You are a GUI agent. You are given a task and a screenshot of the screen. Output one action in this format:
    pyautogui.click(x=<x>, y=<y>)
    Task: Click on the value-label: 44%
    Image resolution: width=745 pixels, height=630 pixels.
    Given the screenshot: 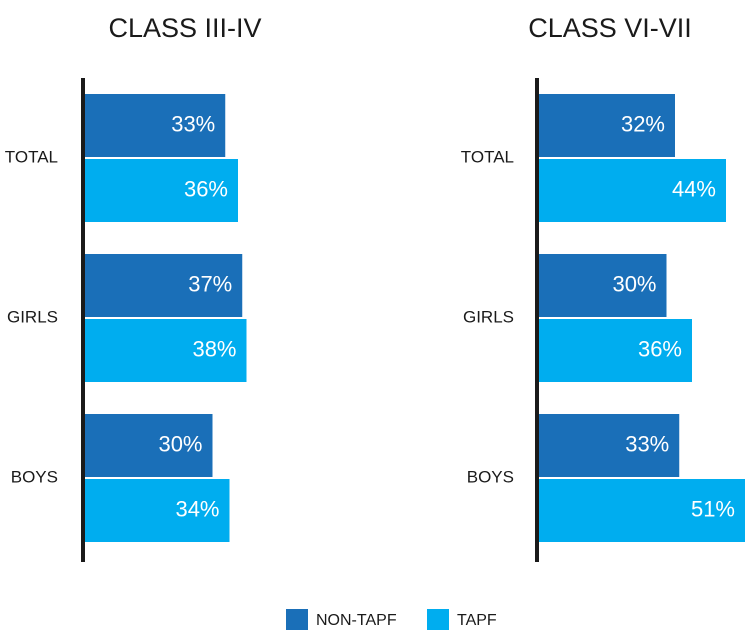 What is the action you would take?
    pyautogui.click(x=694, y=188)
    